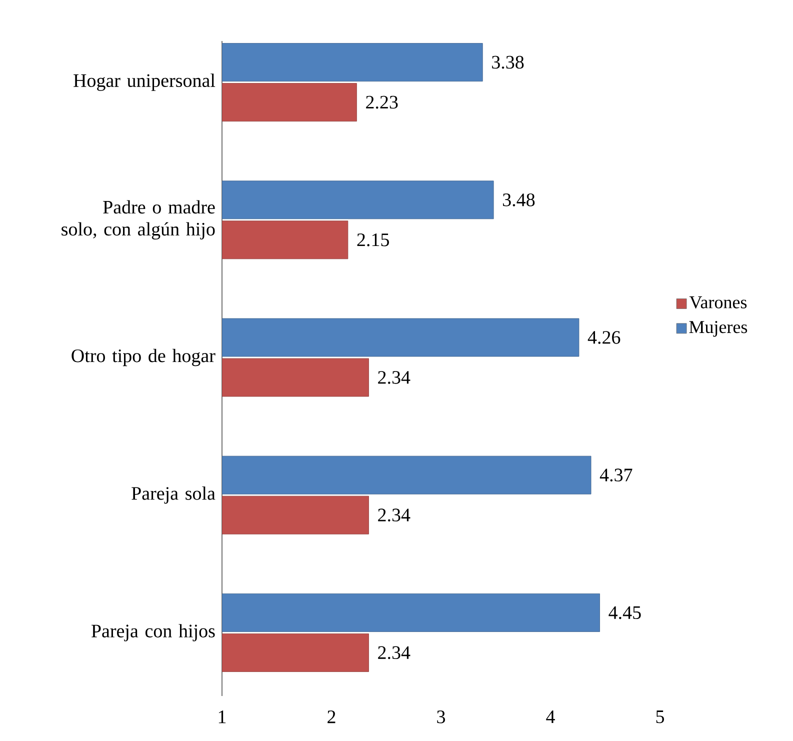 Image resolution: width=793 pixels, height=741 pixels. What do you see at coordinates (138, 220) in the screenshot?
I see `y-tick-label: Padre o madre solo, con algún hijo` at bounding box center [138, 220].